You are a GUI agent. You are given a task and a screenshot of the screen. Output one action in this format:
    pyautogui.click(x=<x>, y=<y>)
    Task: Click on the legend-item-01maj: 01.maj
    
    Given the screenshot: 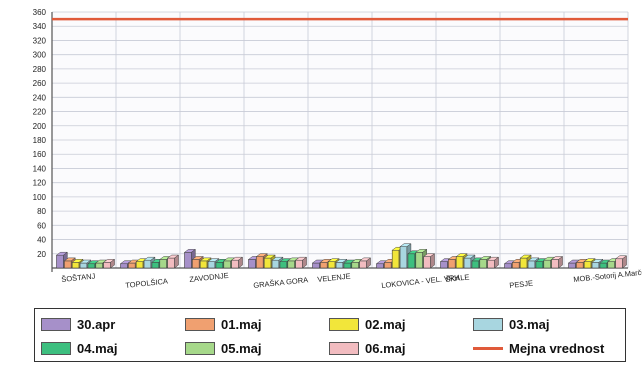 What is the action you would take?
    pyautogui.click(x=257, y=324)
    